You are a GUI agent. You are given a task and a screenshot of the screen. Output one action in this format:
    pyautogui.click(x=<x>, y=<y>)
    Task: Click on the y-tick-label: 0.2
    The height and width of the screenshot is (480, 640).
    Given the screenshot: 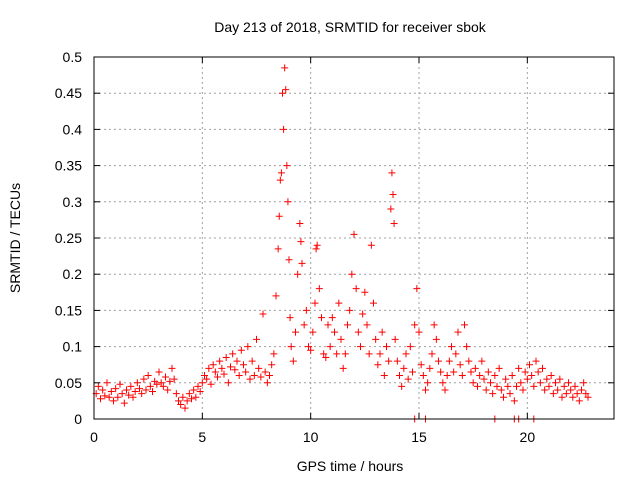 What is the action you would take?
    pyautogui.click(x=73, y=274)
    